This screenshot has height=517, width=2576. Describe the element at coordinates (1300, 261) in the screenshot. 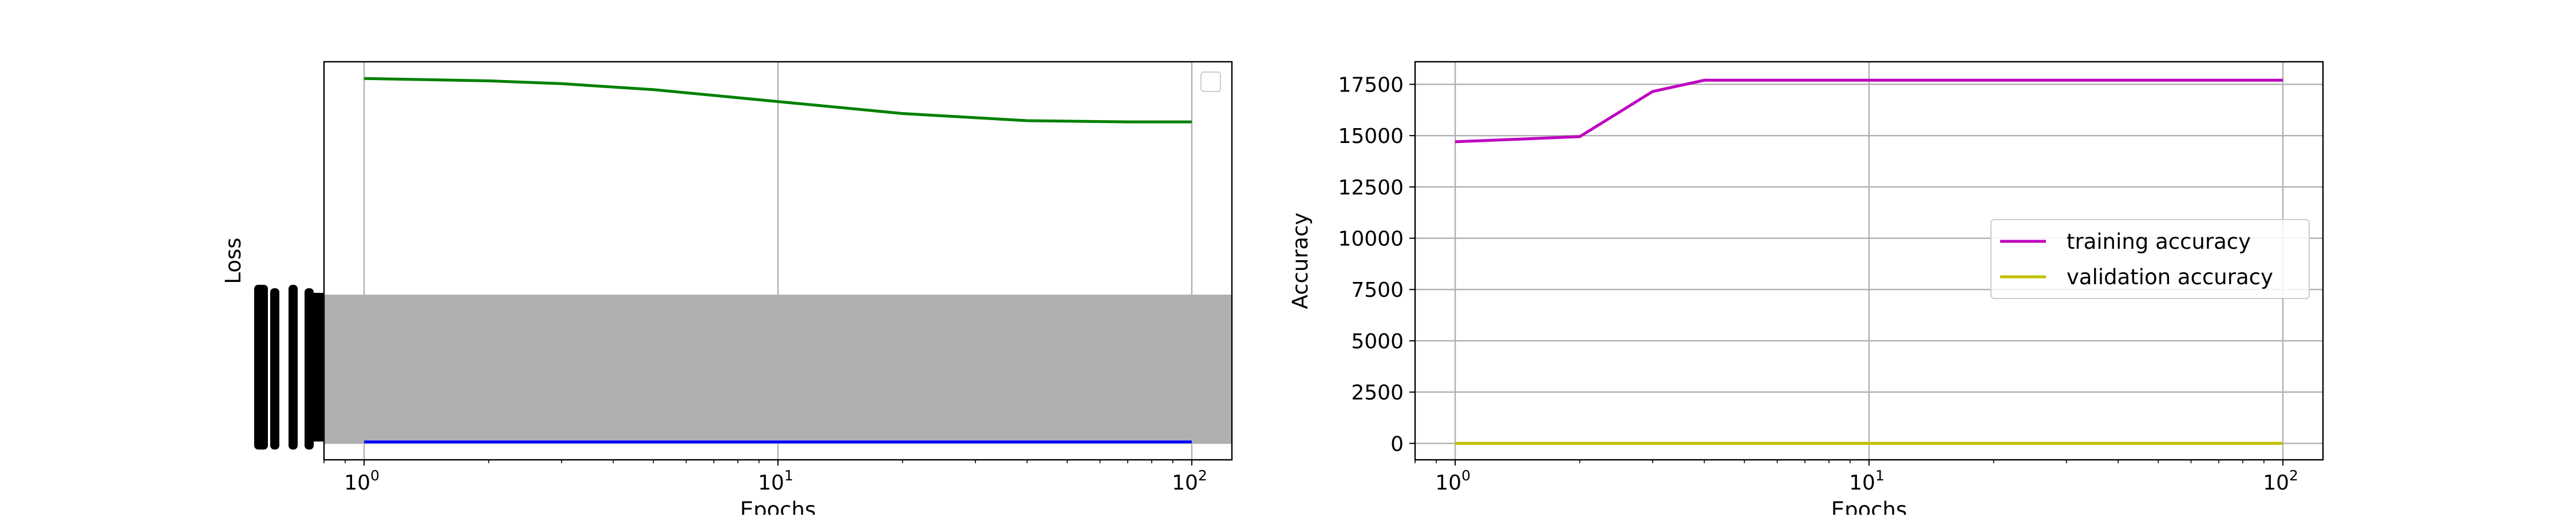

I see `y-axis-label: Accuracy` at that location.